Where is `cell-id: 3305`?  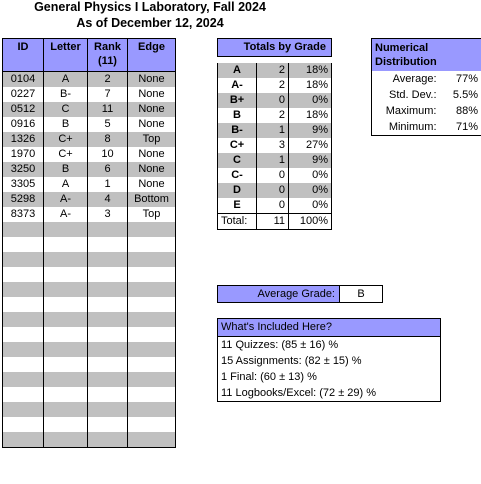 cell-id: 3305 is located at coordinates (23, 184).